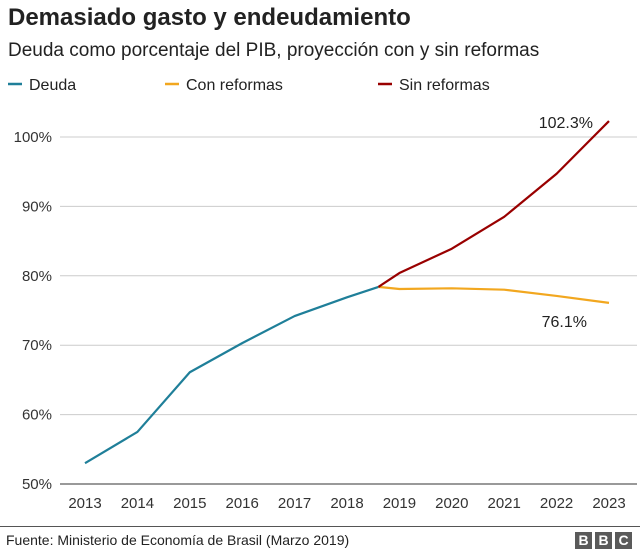  I want to click on series-line-deuda, so click(231, 375).